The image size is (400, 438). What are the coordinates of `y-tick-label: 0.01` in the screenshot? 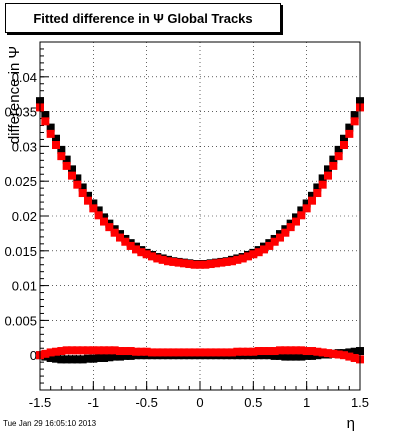 It's located at (24, 286).